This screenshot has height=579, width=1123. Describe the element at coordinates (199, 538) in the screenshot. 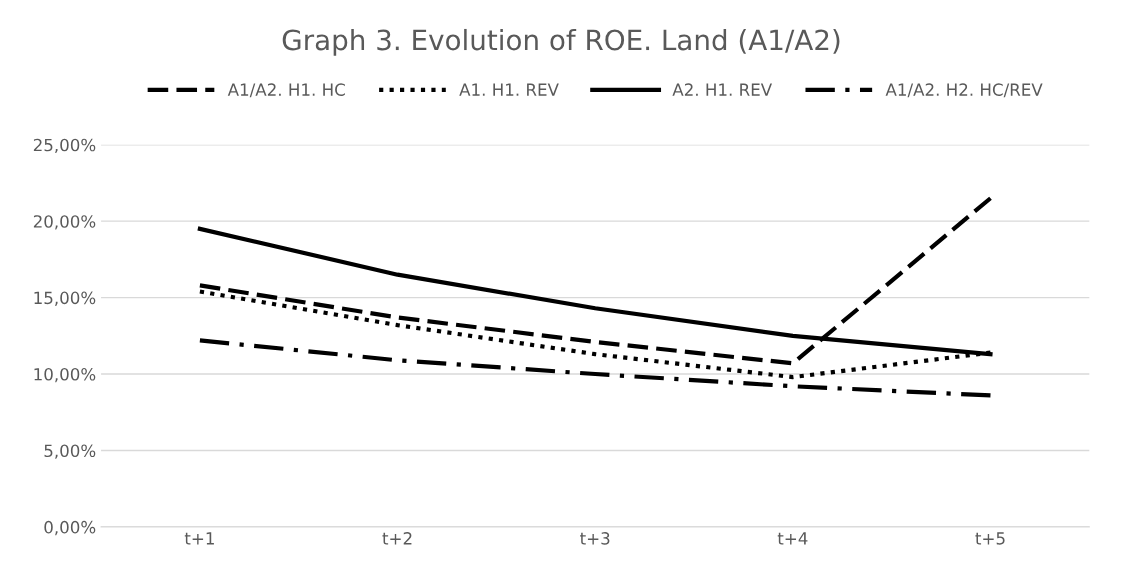

I see `x-tick-label: t+1` at that location.